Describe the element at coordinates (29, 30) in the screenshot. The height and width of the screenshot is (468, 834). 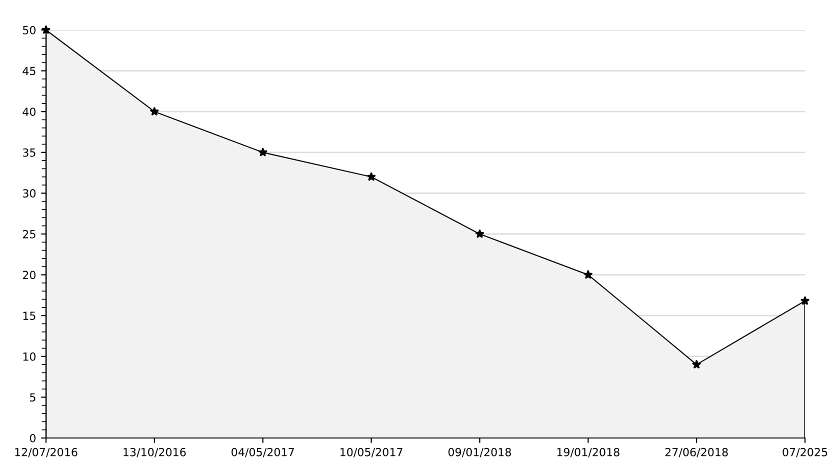
I see `y-tick-label: 50` at that location.